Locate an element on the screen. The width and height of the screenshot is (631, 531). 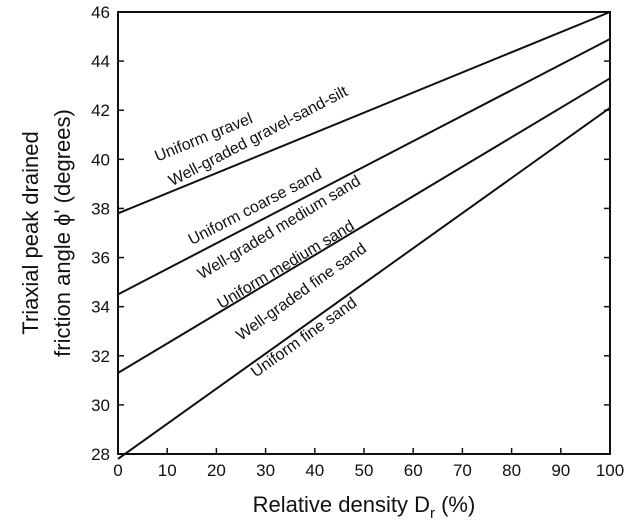
y-tick-label: 30 is located at coordinates (100, 405).